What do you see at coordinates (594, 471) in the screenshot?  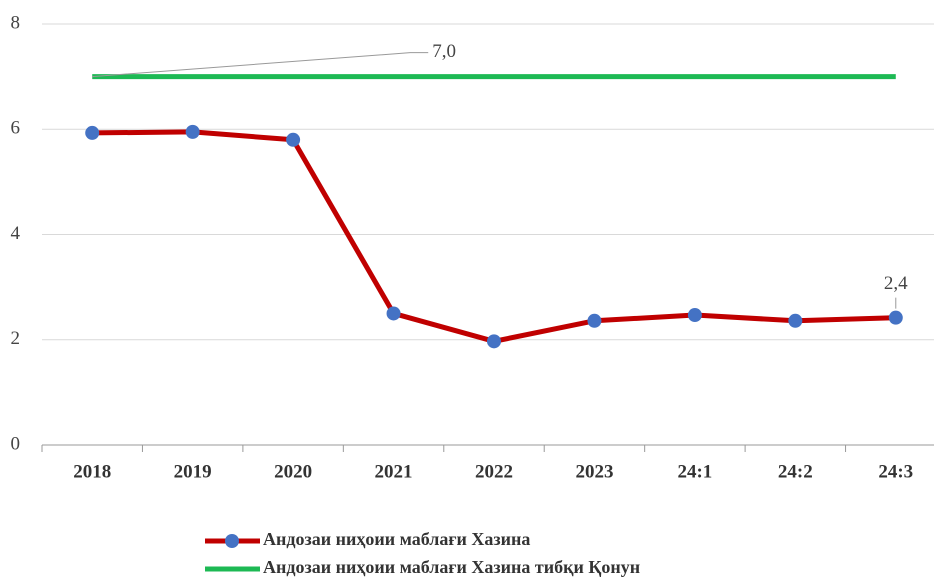 I see `x-tick-label: 2023` at bounding box center [594, 471].